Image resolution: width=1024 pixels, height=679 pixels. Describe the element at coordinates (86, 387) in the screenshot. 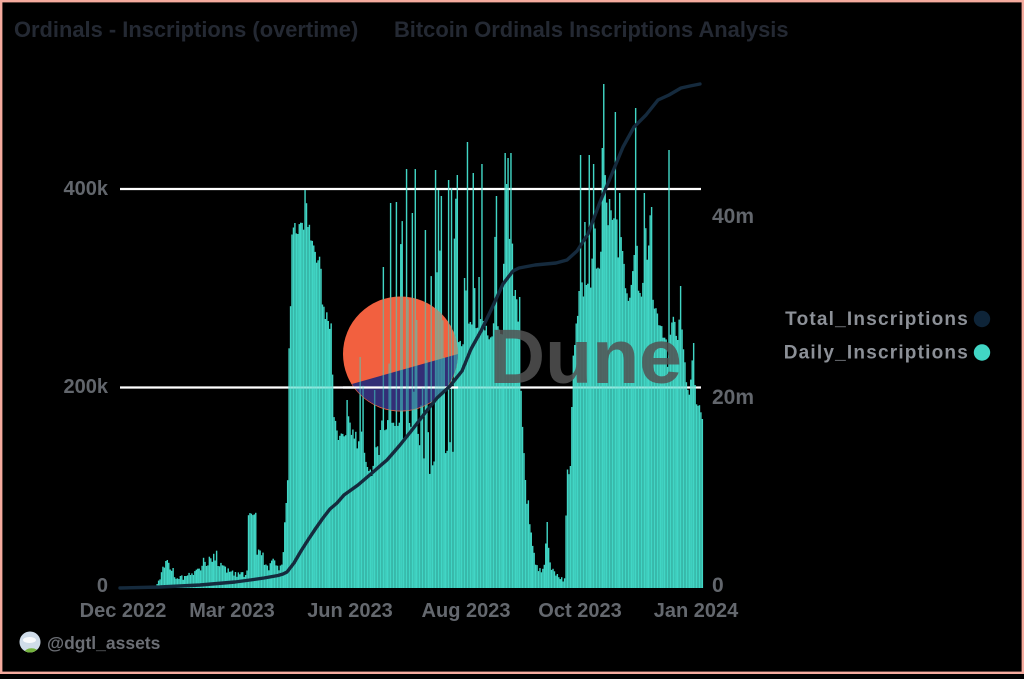

I see `svg-text: 200k` at that location.